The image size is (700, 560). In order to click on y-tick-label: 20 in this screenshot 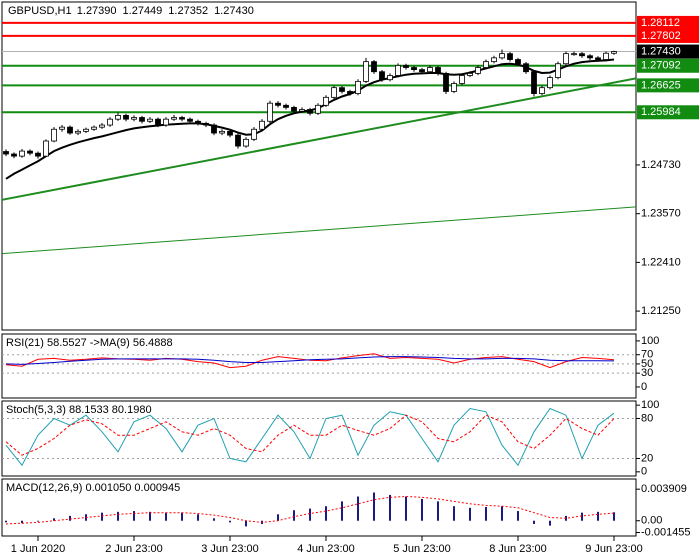, I will do `click(647, 458)`.